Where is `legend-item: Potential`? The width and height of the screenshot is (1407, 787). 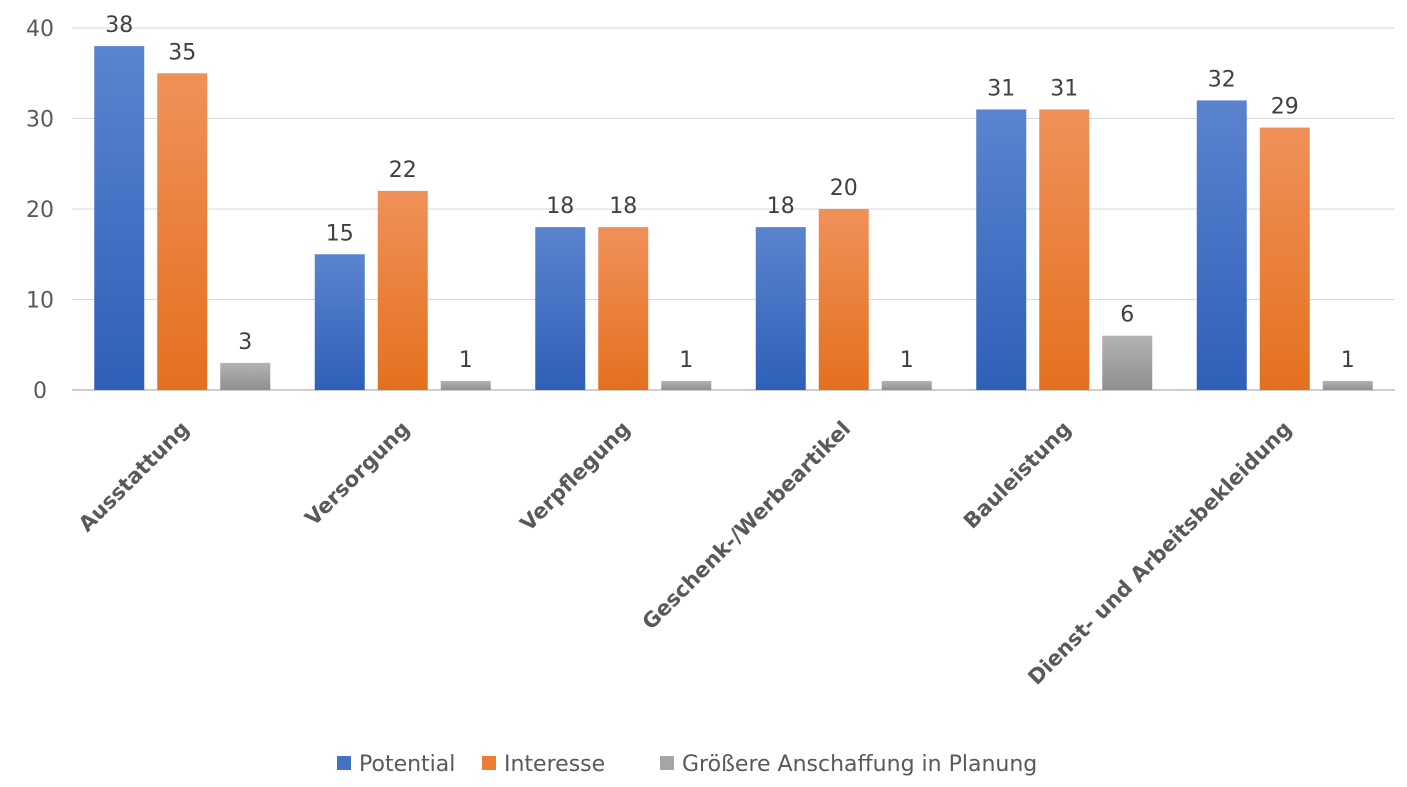
legend-item: Potential is located at coordinates (396, 764).